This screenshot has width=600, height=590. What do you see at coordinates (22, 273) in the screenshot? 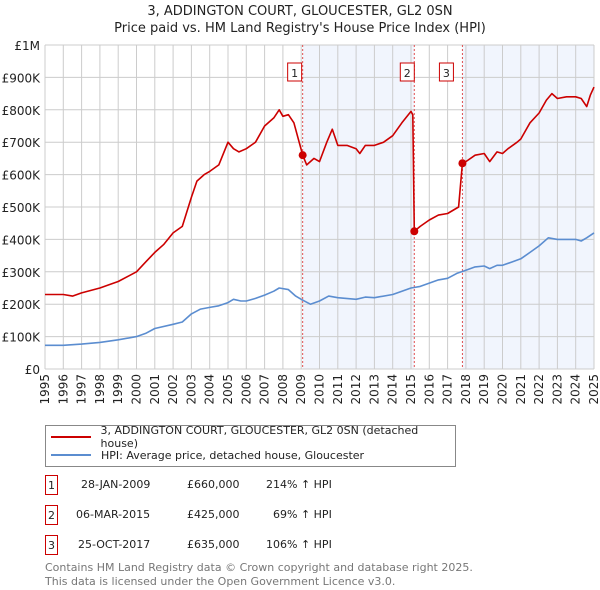
I see `y-tick-label: £300K` at bounding box center [22, 273].